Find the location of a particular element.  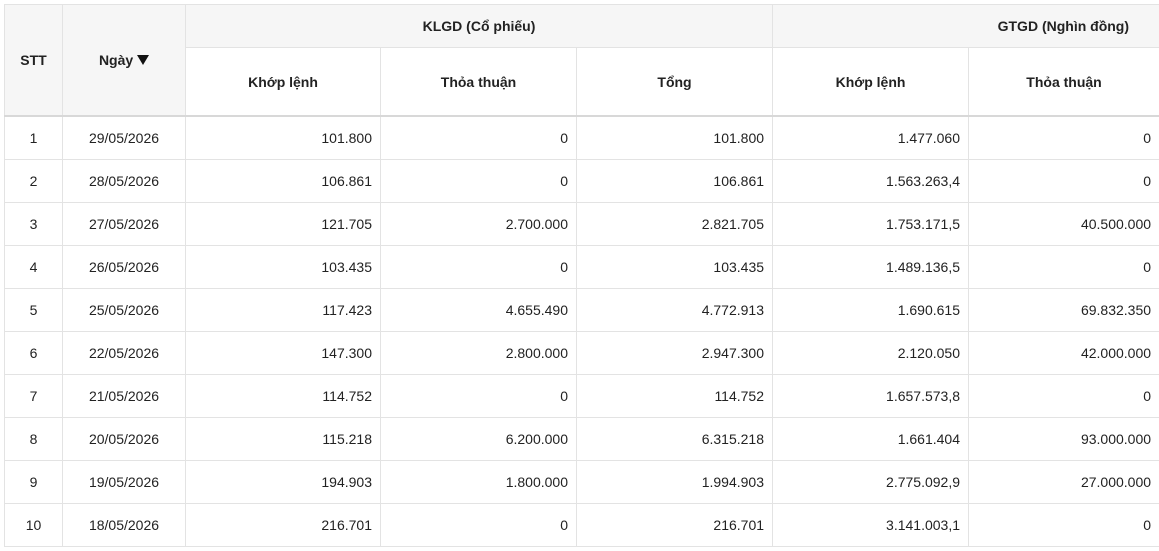

table-cell: 93.000.000 is located at coordinates (1063, 439).